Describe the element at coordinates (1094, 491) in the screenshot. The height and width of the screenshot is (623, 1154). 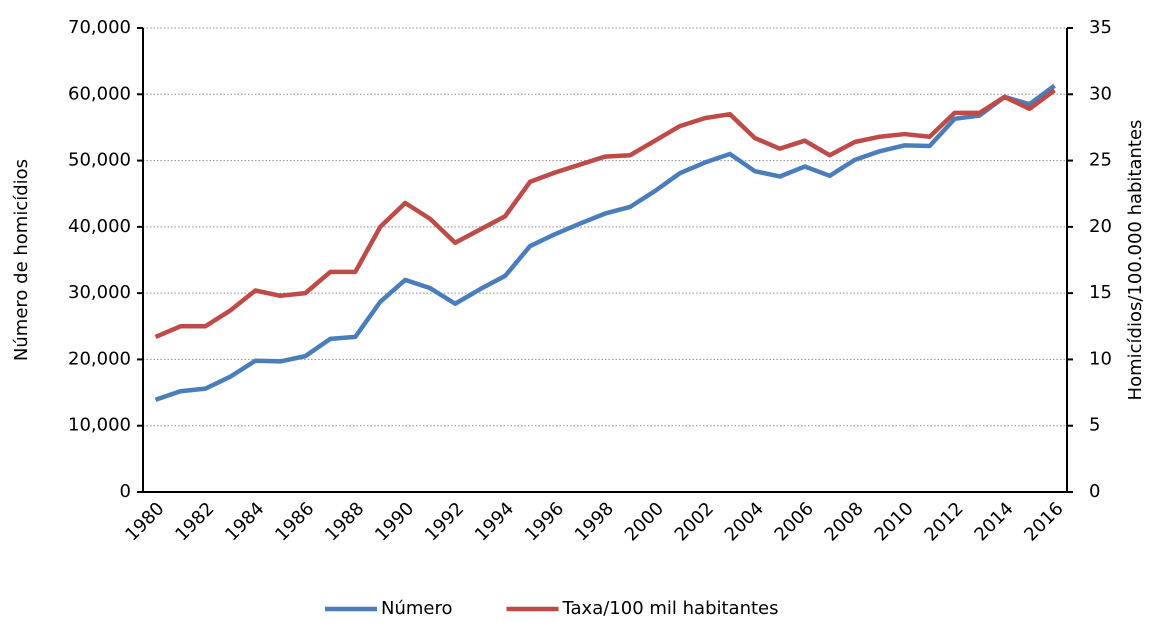
I see `y2-tick-label: 0` at that location.